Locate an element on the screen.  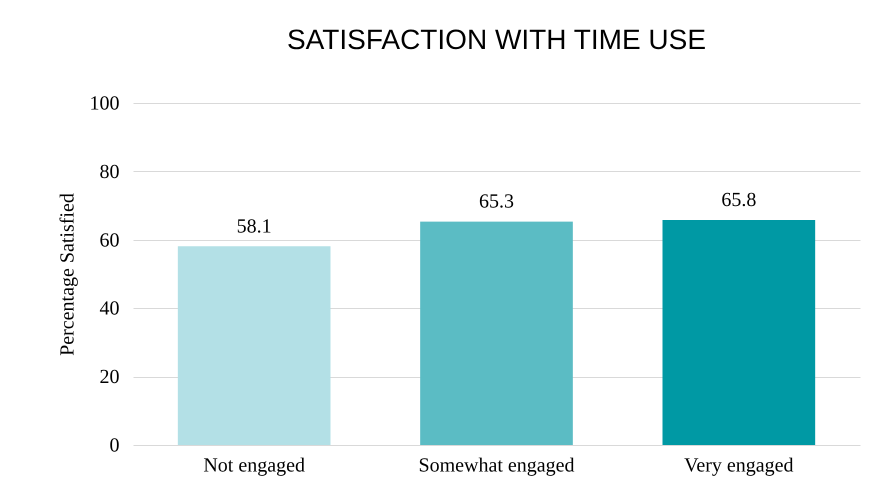
data-label: 58.1 is located at coordinates (254, 226).